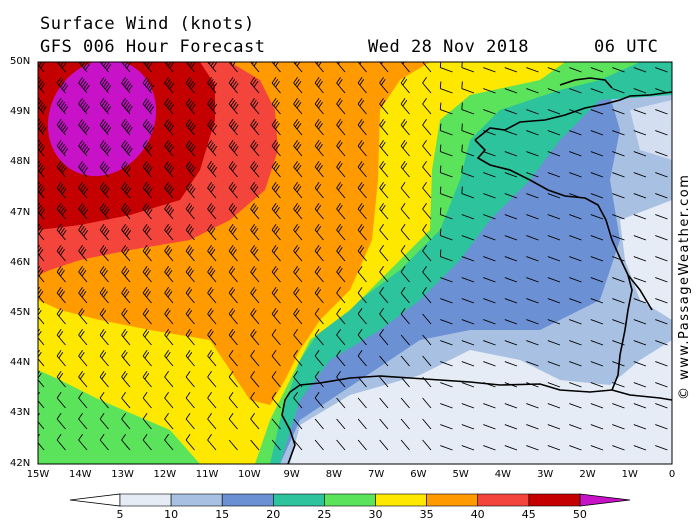  I want to click on longitude-label: 1W, so click(629, 474).